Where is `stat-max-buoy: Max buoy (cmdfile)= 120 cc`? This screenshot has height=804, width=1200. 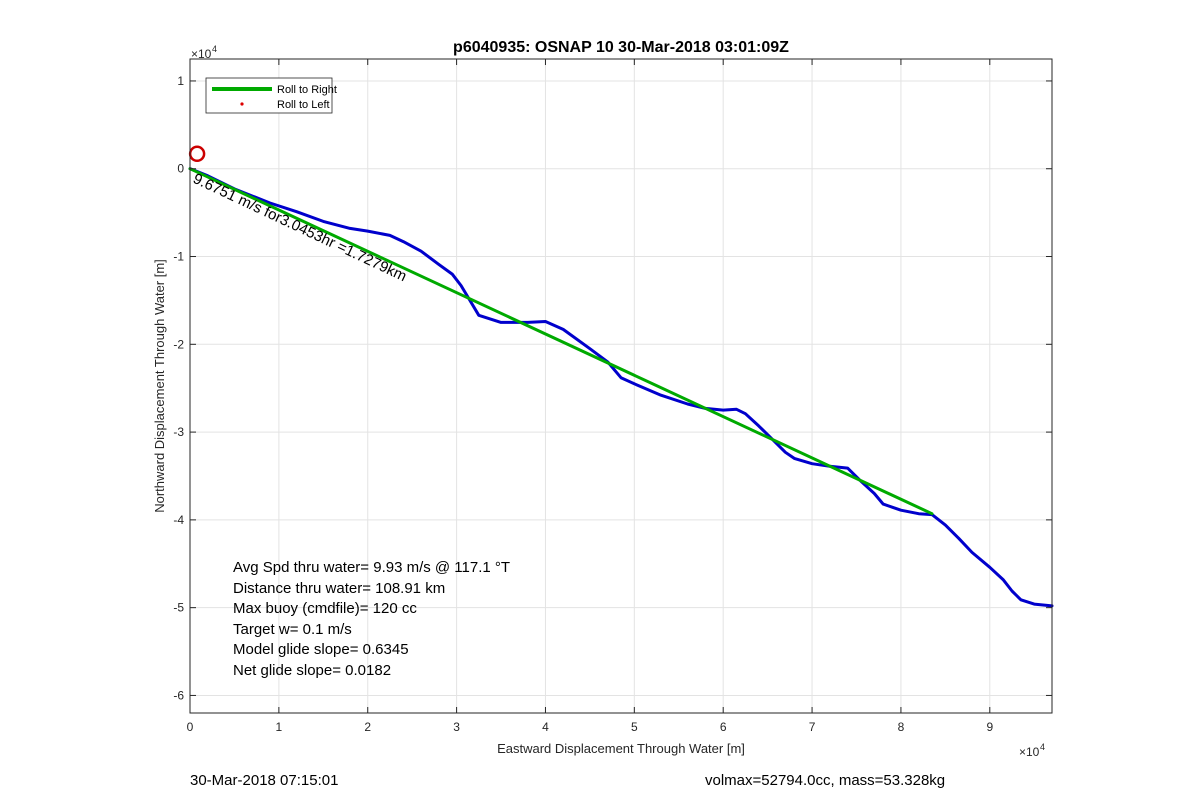 stat-max-buoy: Max buoy (cmdfile)= 120 cc is located at coordinates (325, 608).